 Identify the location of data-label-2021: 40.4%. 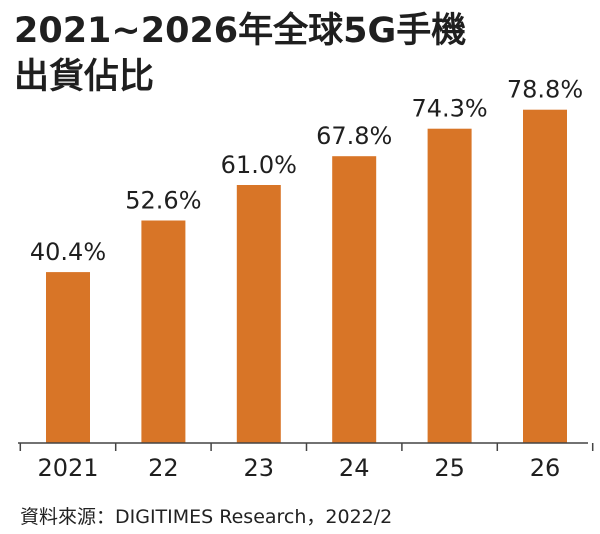
(68, 252).